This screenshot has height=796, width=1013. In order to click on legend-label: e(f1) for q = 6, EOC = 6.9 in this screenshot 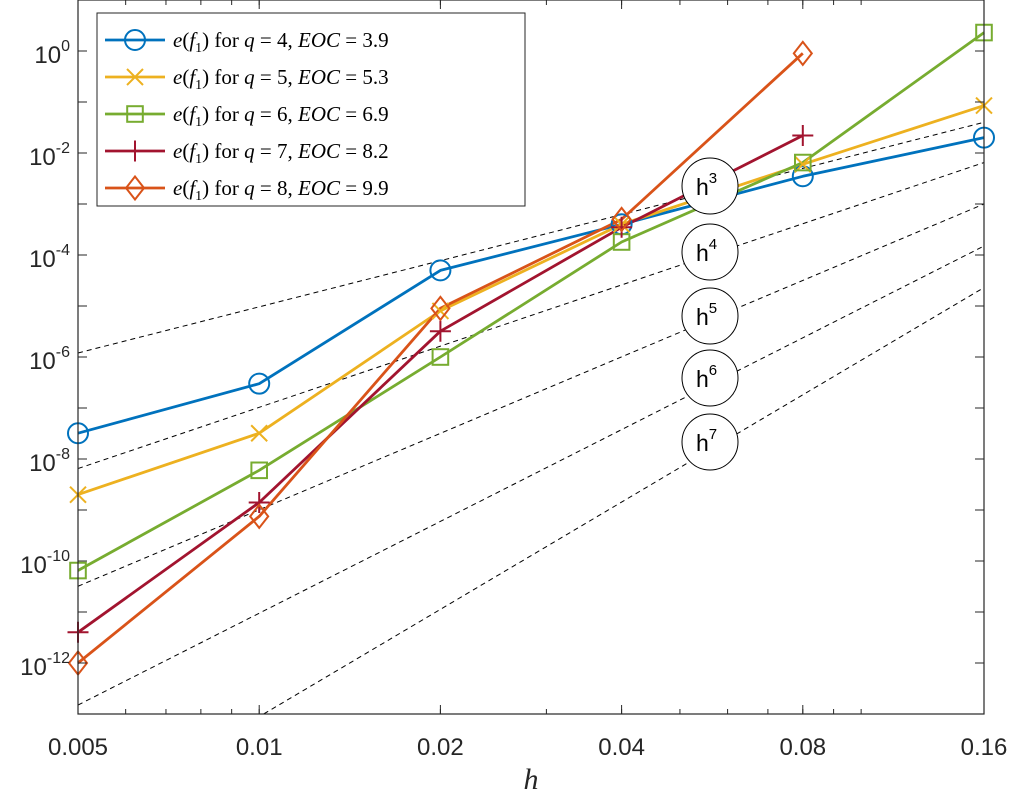, I will do `click(281, 116)`.